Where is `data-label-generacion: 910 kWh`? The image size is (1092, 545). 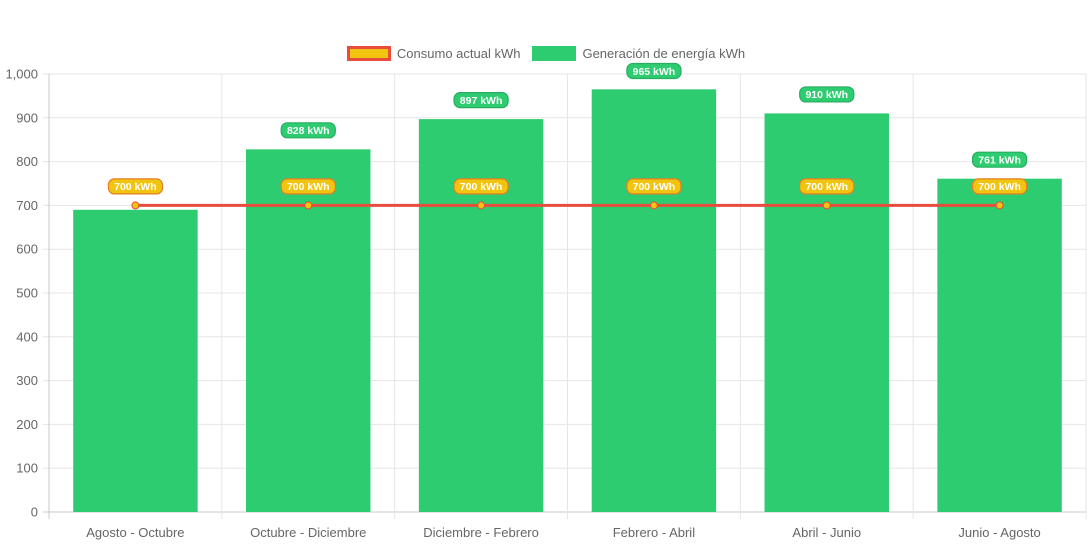 data-label-generacion: 910 kWh is located at coordinates (827, 94).